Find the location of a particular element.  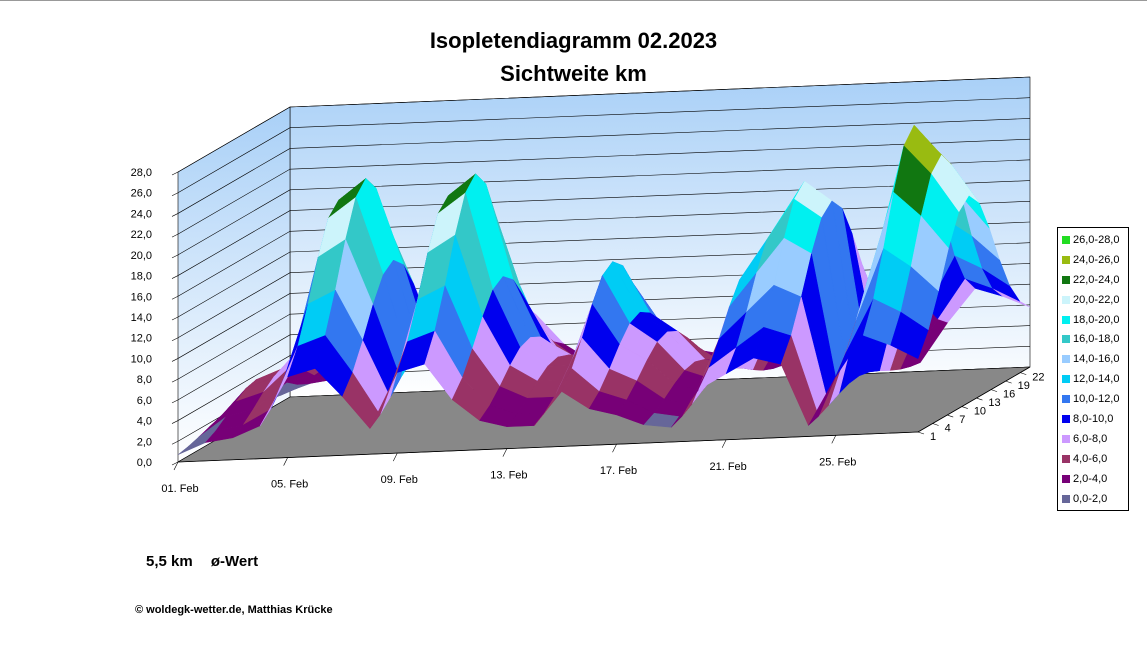

legend-item: 22,0-24,0 is located at coordinates (1093, 280).